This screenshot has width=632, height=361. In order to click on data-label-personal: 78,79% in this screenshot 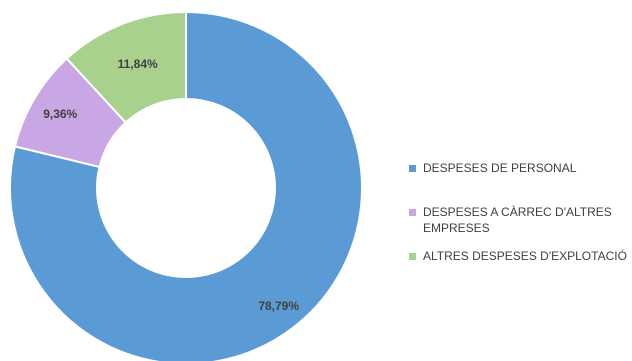, I will do `click(278, 306)`.